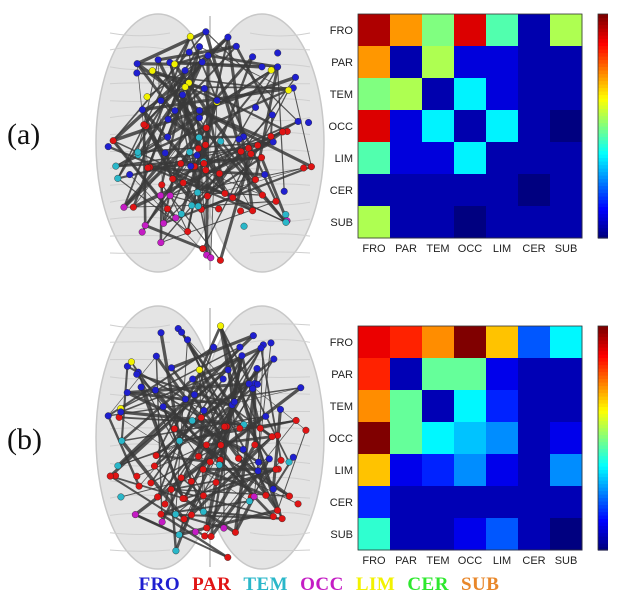  I want to click on region-legend: FRO PAR TEM OCC LIM CER SUB, so click(319, 589).